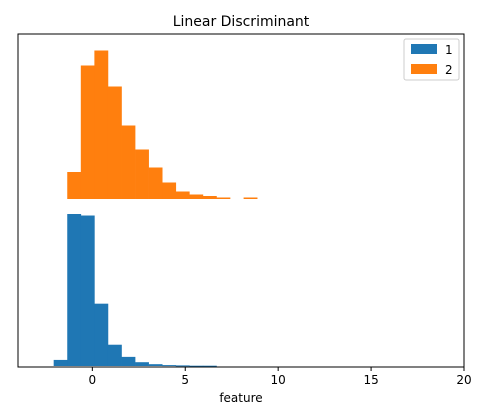  Describe the element at coordinates (241, 22) in the screenshot. I see `chart-title: Linear Discriminant` at that location.